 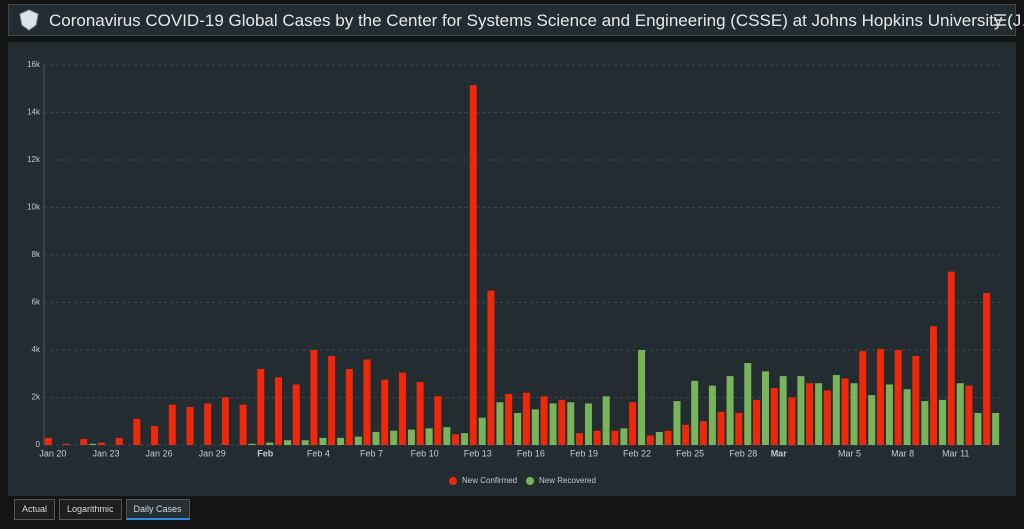 I want to click on x-tick-label: Mar 11, so click(x=955, y=453).